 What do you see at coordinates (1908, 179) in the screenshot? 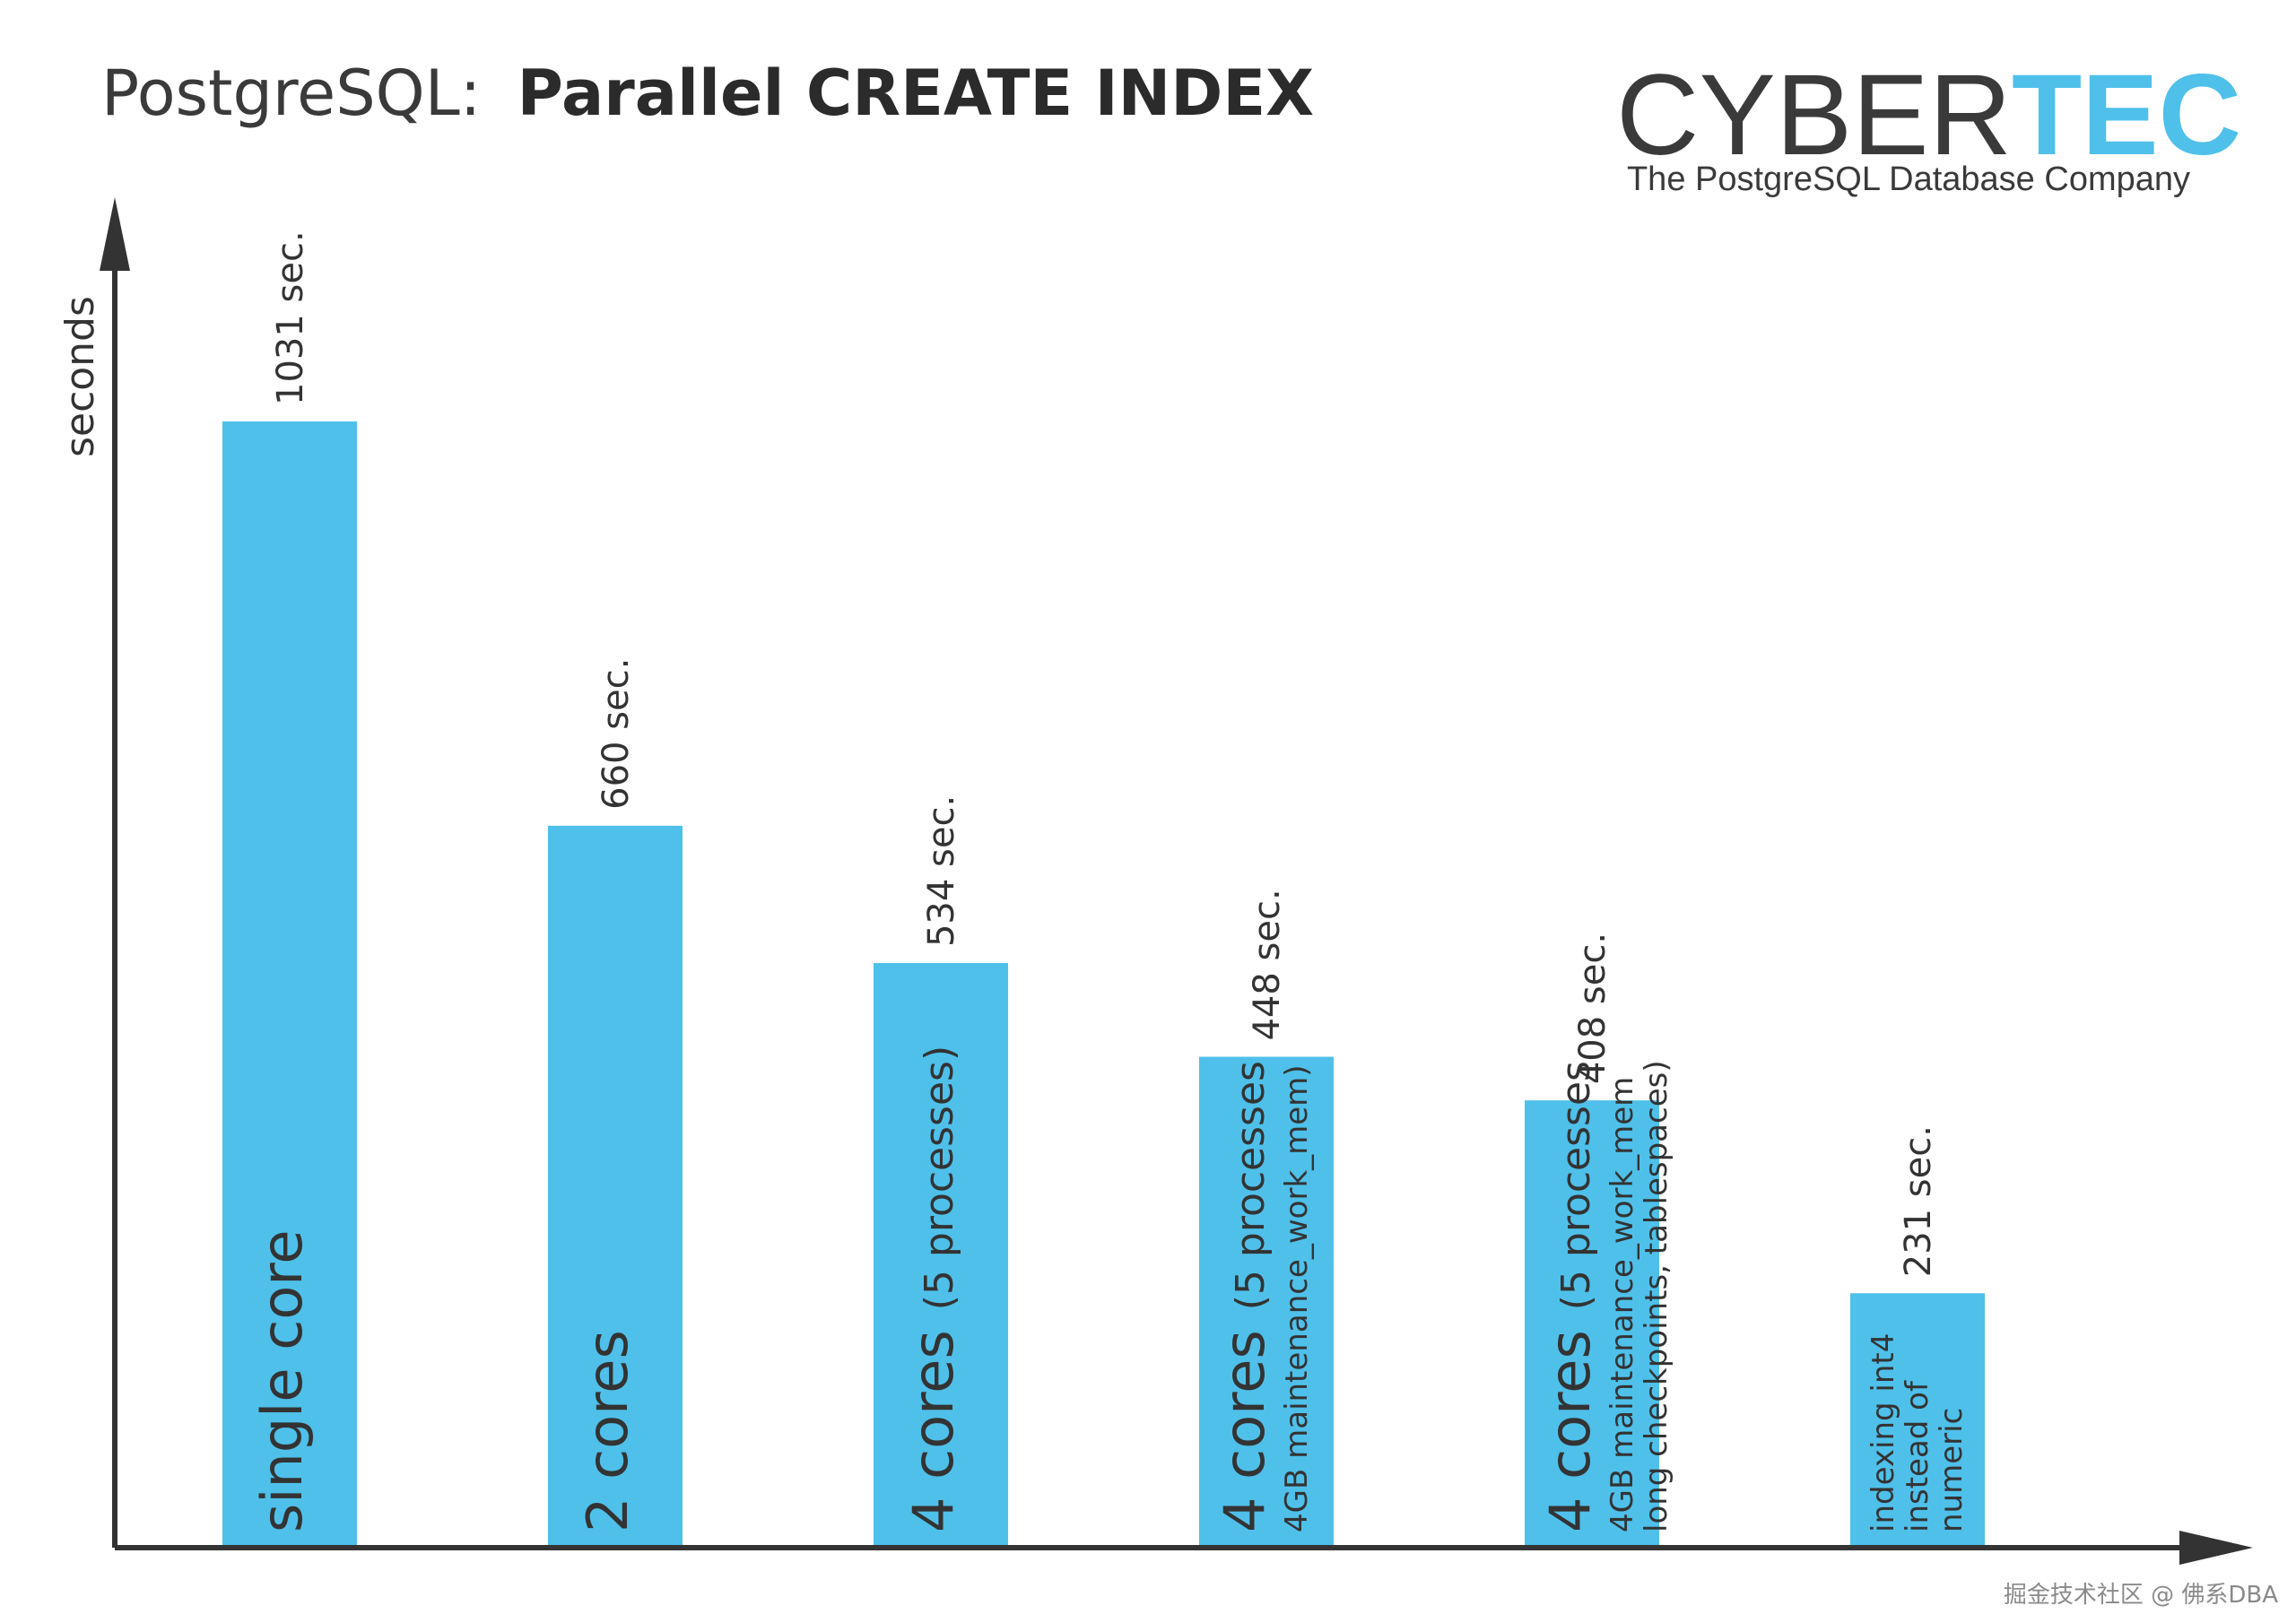
I see `logo-tagline: The PostgreSQL Database Company` at bounding box center [1908, 179].